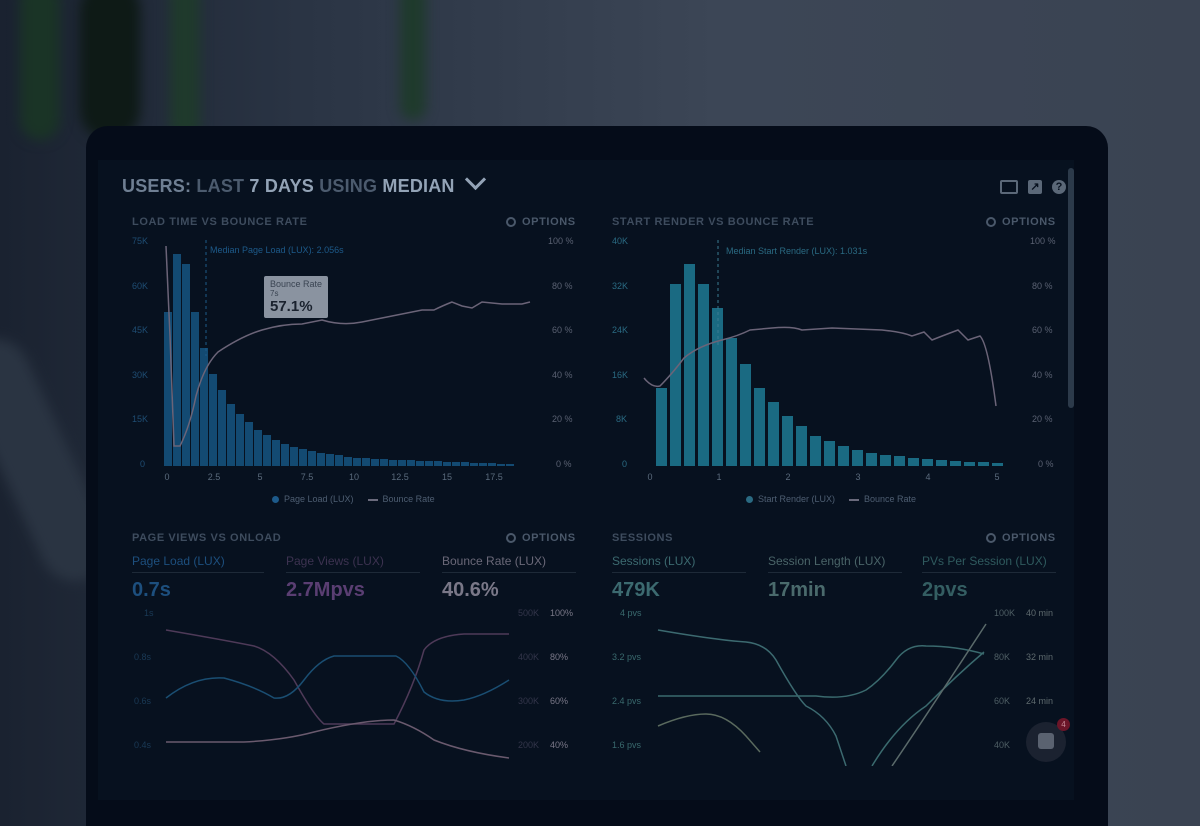 The image size is (1200, 826). What do you see at coordinates (140, 286) in the screenshot?
I see `y-tick: 60K` at bounding box center [140, 286].